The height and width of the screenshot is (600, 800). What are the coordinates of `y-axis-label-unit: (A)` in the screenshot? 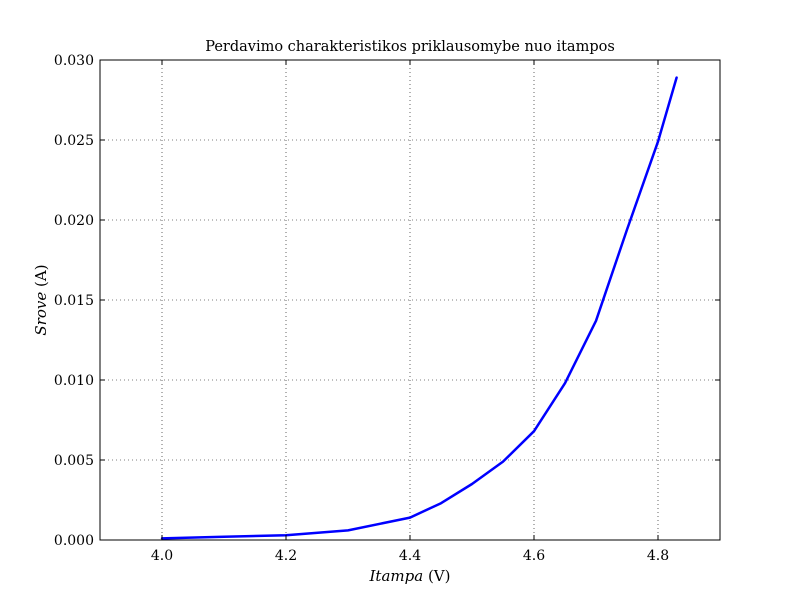 It's located at (41, 277).